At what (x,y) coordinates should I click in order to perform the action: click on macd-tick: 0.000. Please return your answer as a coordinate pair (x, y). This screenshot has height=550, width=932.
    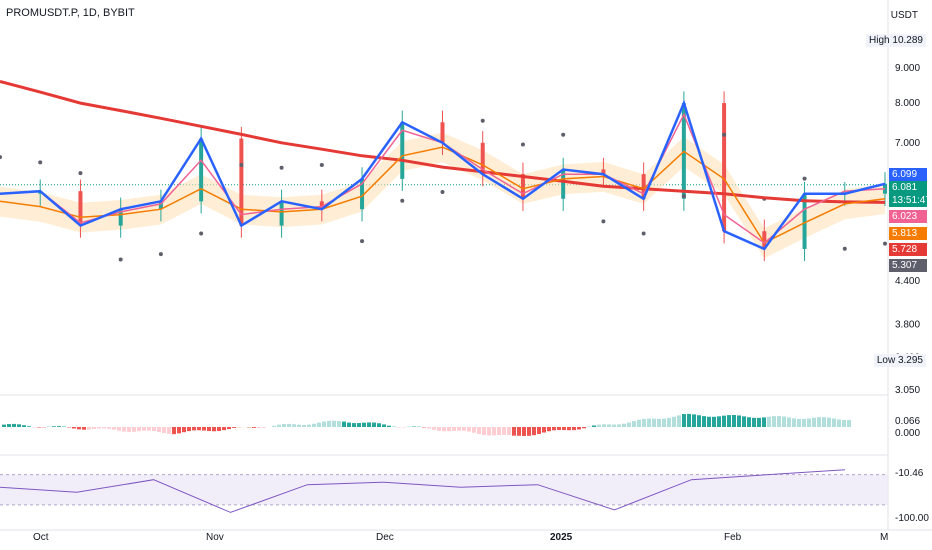
    Looking at the image, I should click on (907, 433).